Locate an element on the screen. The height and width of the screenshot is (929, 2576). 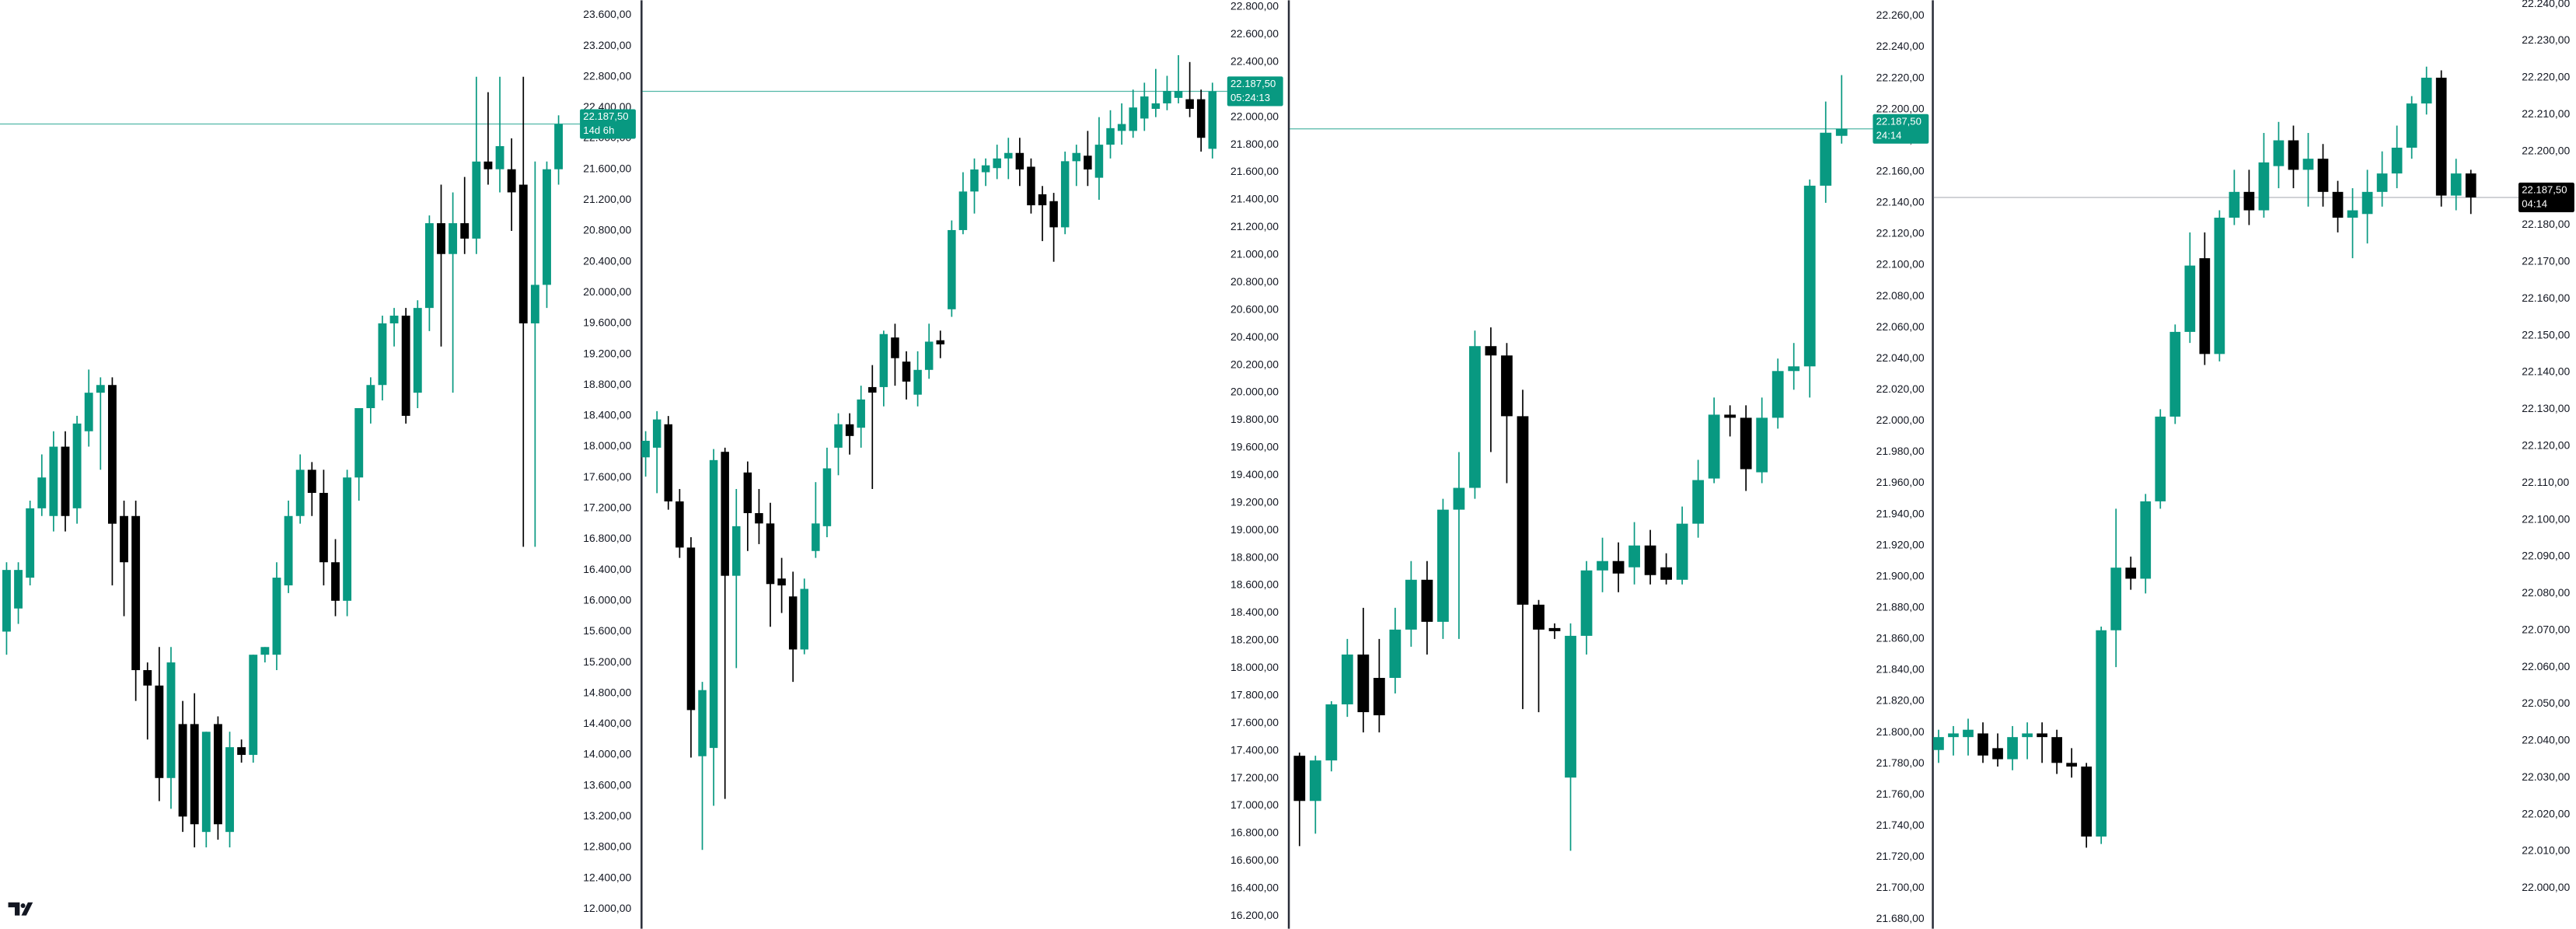
y-tick-label: 22.020,00 is located at coordinates (1901, 388).